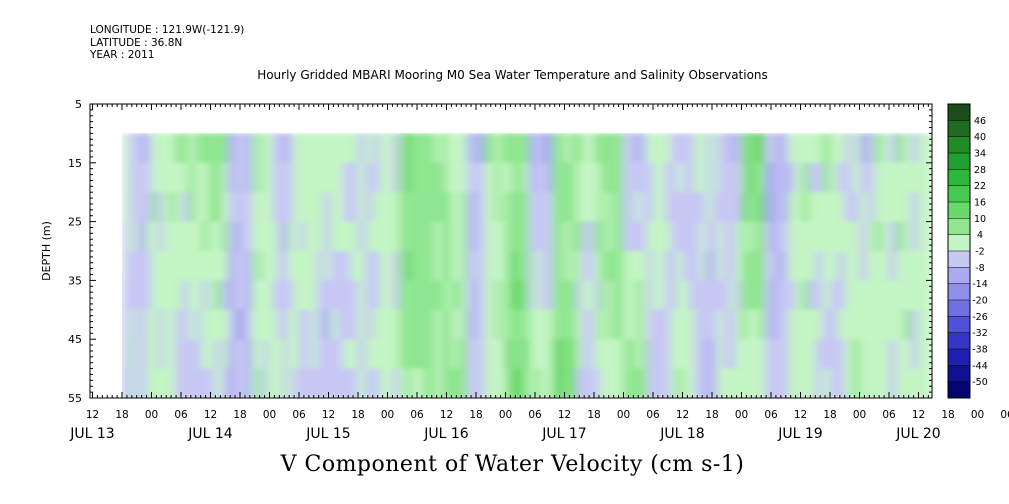  What do you see at coordinates (980, 382) in the screenshot?
I see `colorbar-label: -50` at bounding box center [980, 382].